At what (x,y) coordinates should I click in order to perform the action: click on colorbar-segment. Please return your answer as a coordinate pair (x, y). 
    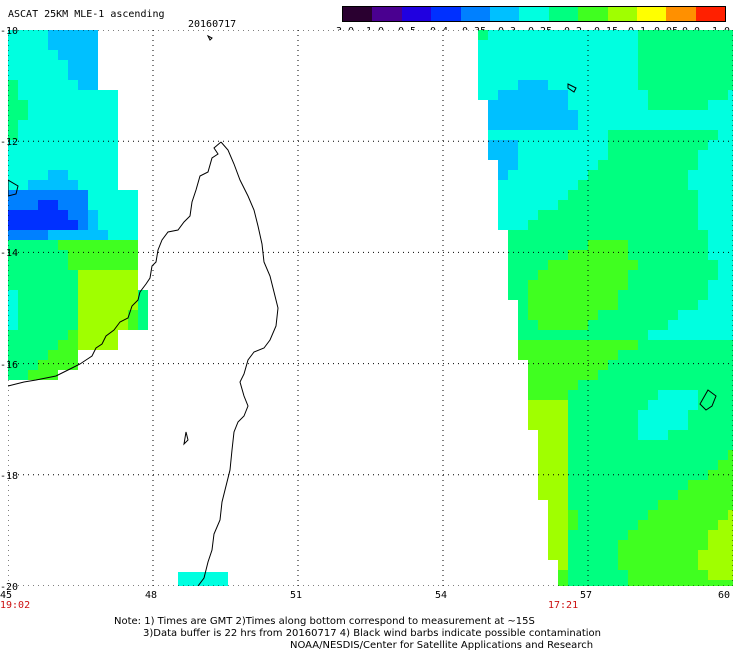
    Looking at the image, I should click on (504, 14).